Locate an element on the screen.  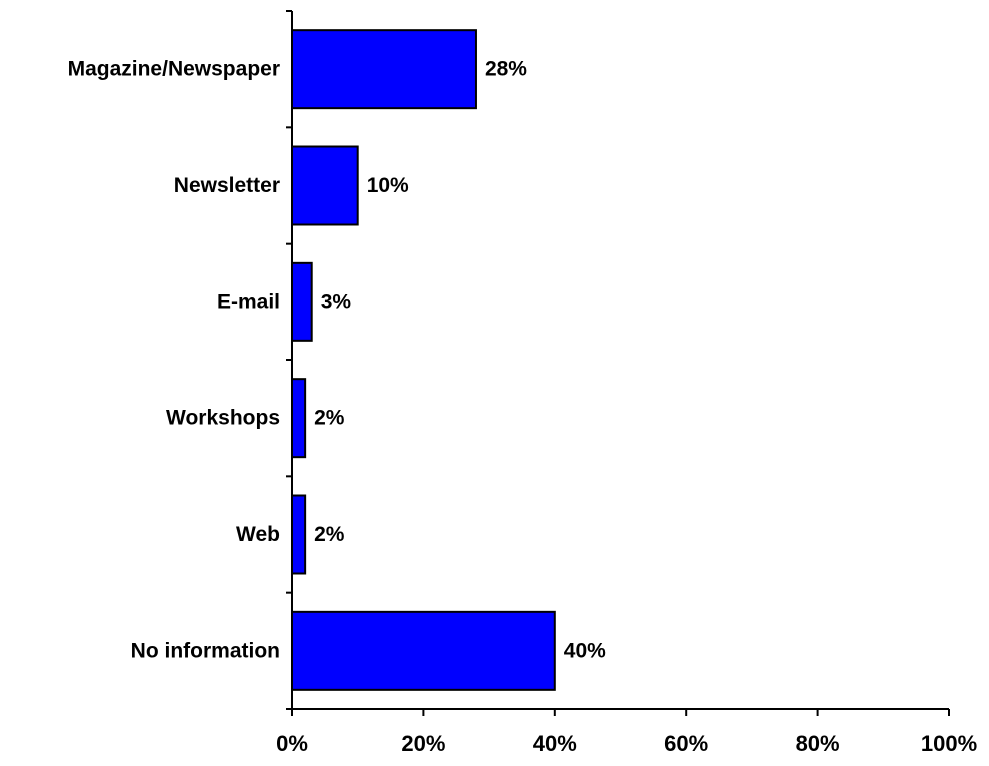
x-tick-label: 40% is located at coordinates (555, 743).